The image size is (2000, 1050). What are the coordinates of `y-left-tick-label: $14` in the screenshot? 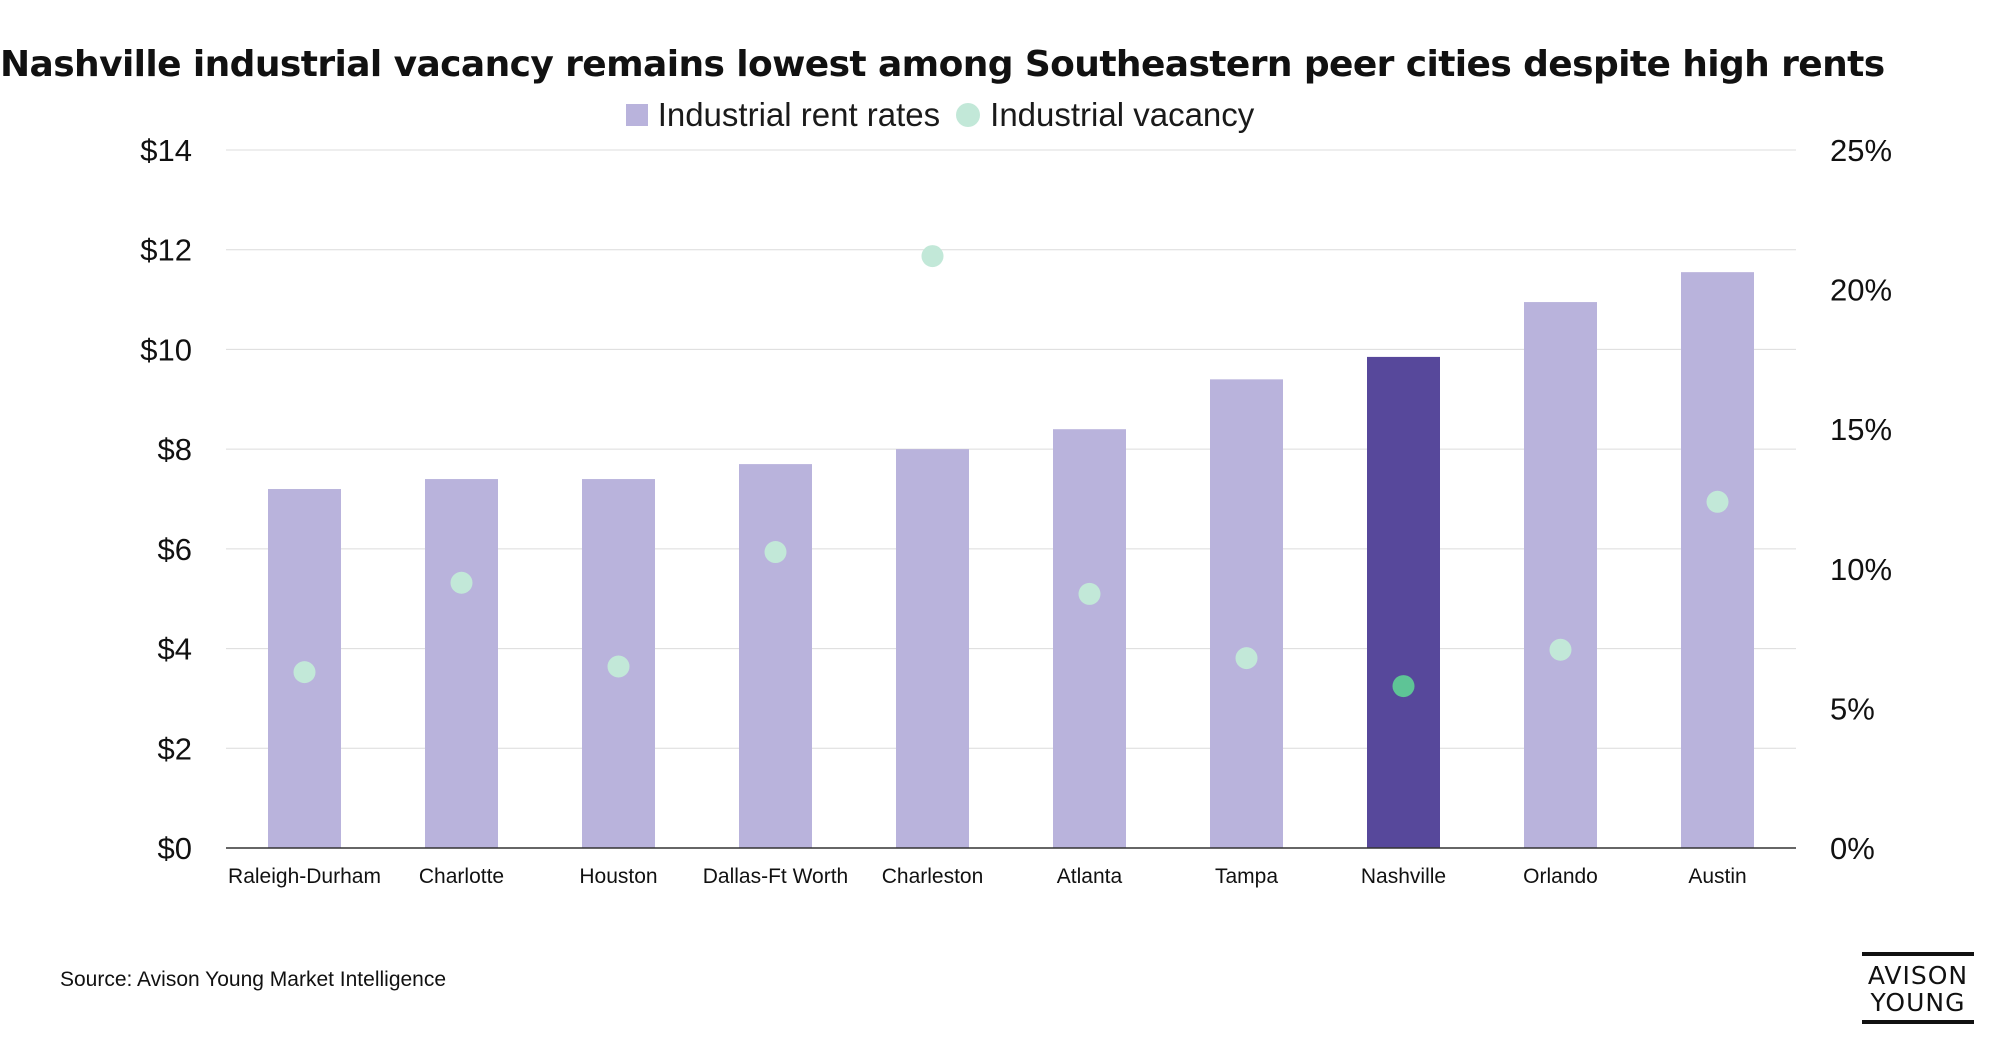 It's located at (166, 150).